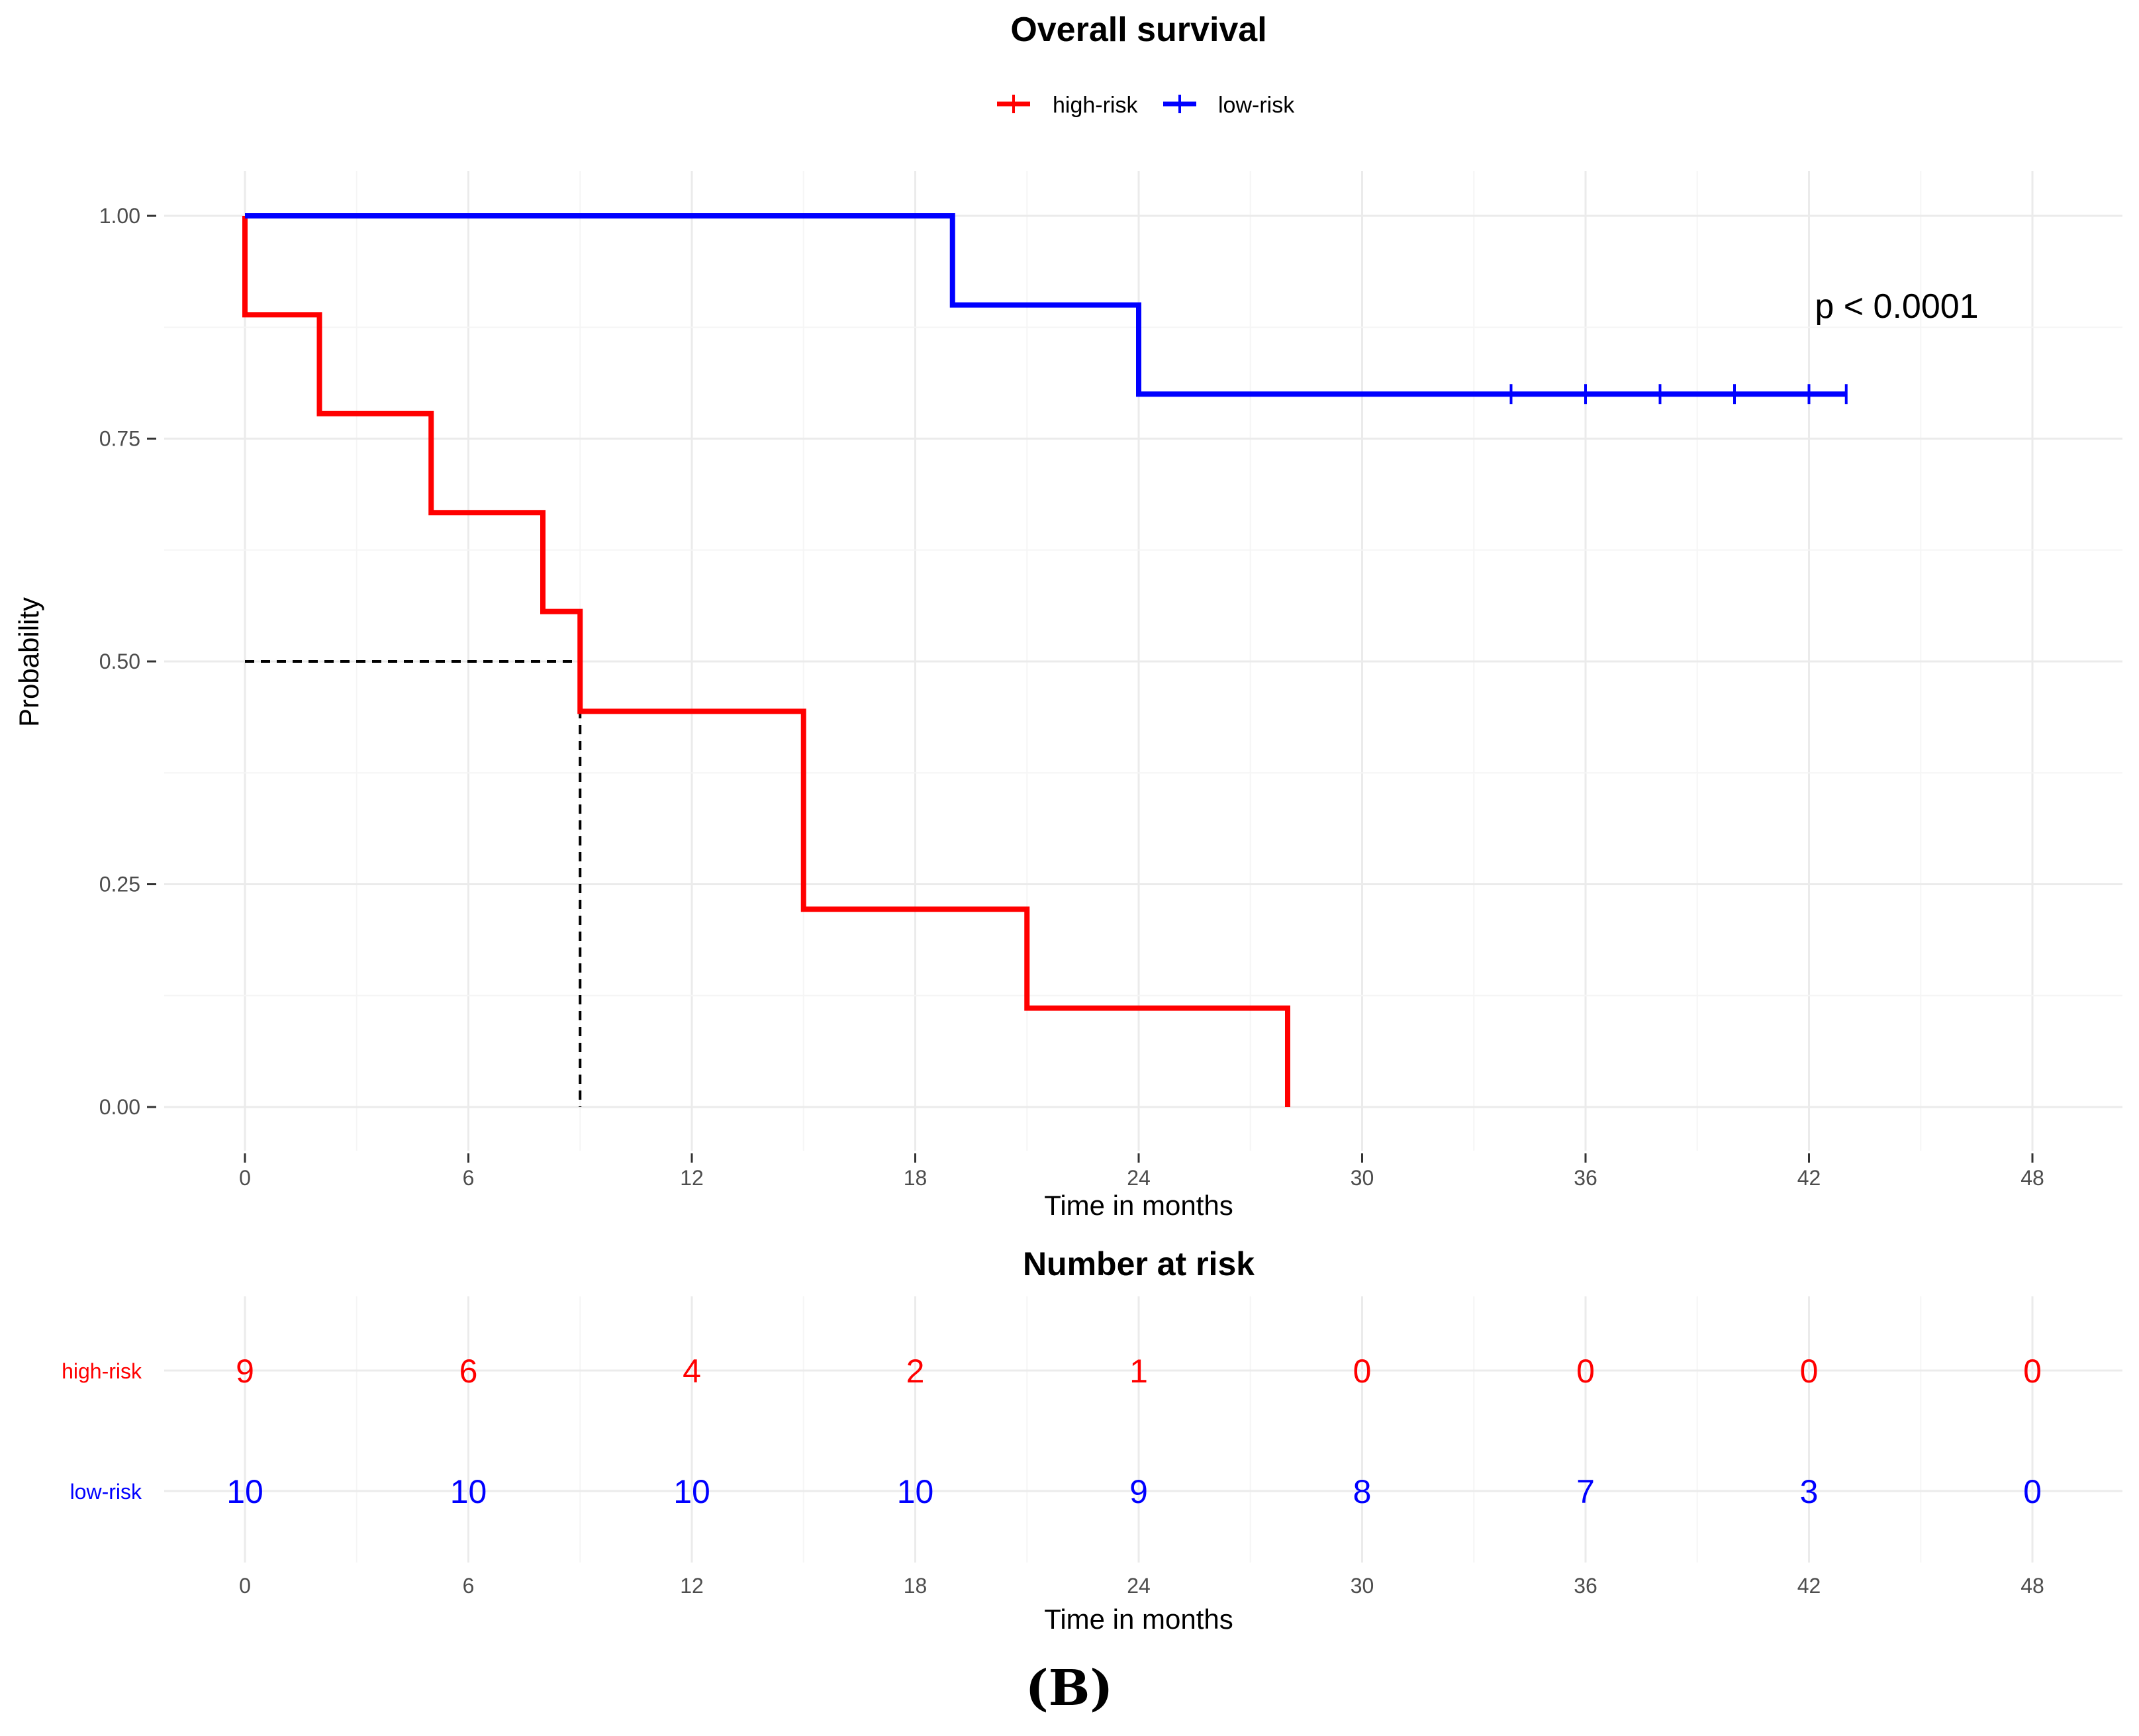 The image size is (2139, 1736). Describe the element at coordinates (102, 1371) in the screenshot. I see `risk-row-label-high-risk: high-risk` at that location.